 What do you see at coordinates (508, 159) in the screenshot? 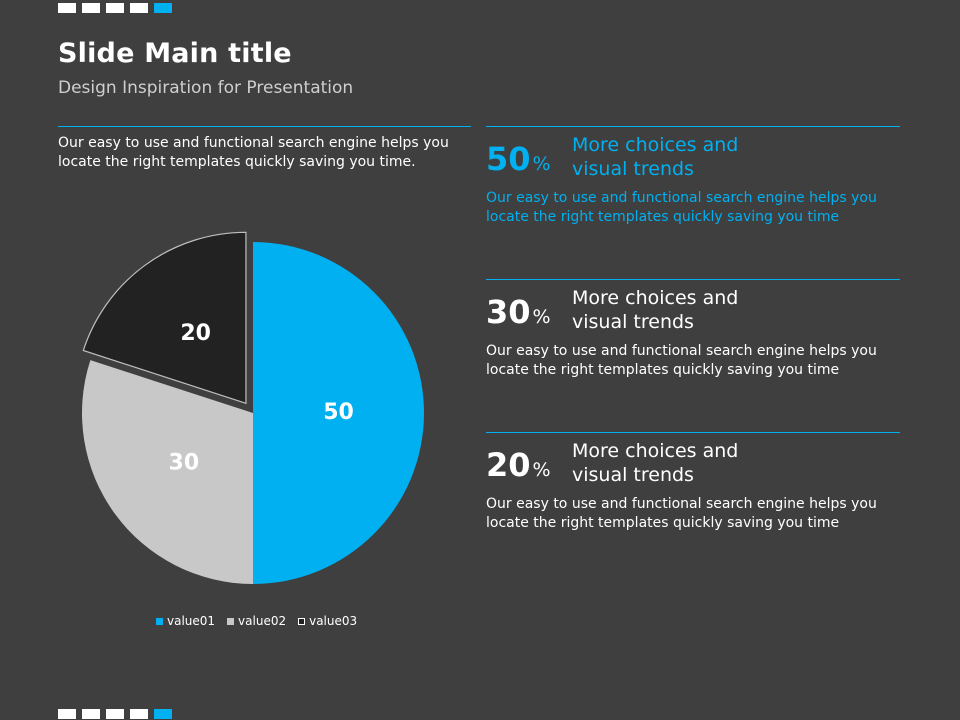
I see `stat-value: 50` at bounding box center [508, 159].